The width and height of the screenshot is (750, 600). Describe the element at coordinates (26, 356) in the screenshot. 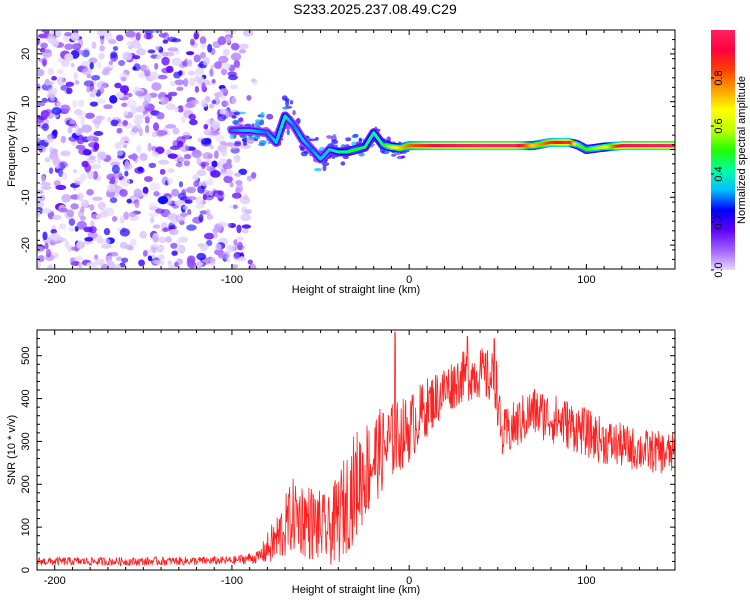

I see `snr-ytick-label: 500` at that location.